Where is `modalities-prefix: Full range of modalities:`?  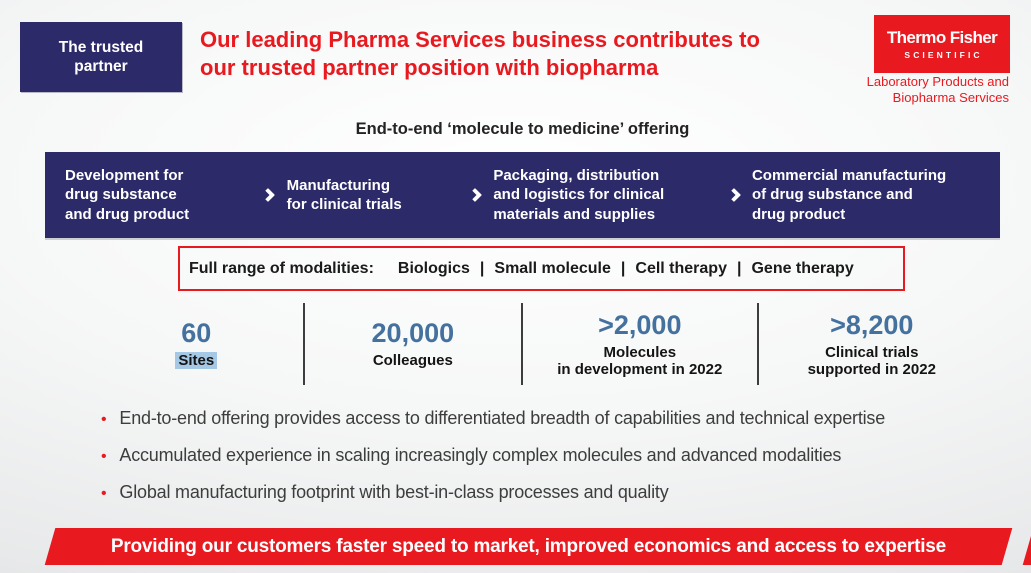 modalities-prefix: Full range of modalities: is located at coordinates (281, 268).